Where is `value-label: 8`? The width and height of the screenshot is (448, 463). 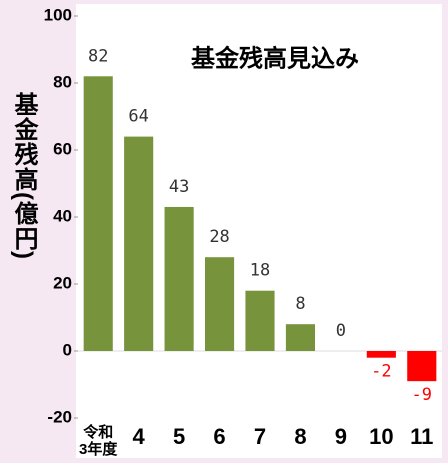
value-label: 8 is located at coordinates (300, 304).